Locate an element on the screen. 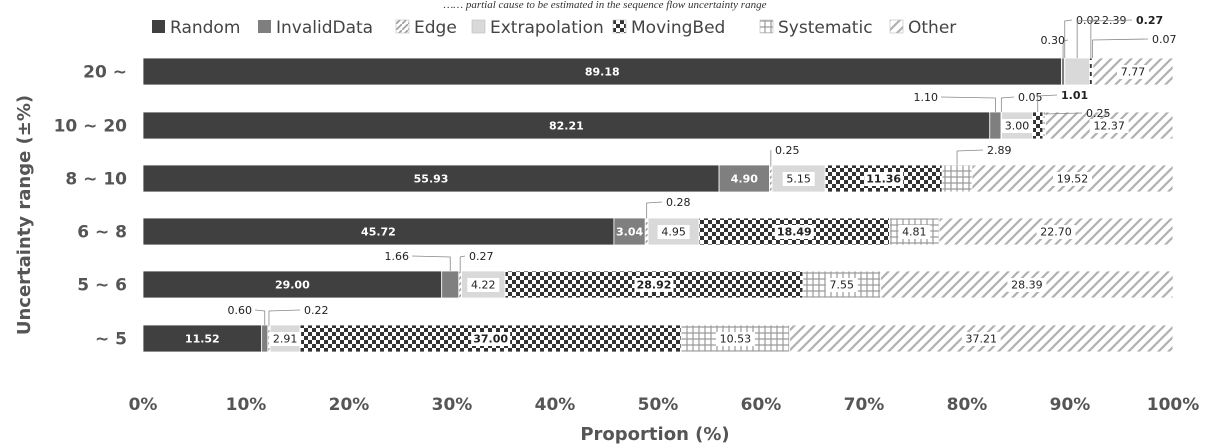  category-label-10-20: 10 ~ 20 is located at coordinates (91, 127).